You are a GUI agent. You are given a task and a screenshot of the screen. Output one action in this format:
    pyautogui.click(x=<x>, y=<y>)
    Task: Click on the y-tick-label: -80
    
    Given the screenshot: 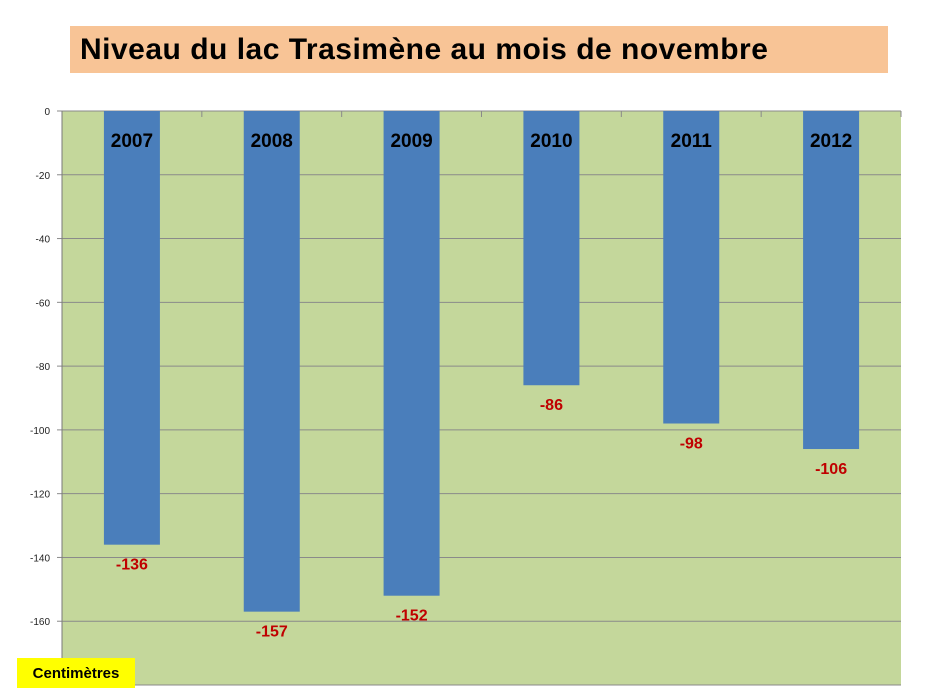 What is the action you would take?
    pyautogui.click(x=43, y=367)
    